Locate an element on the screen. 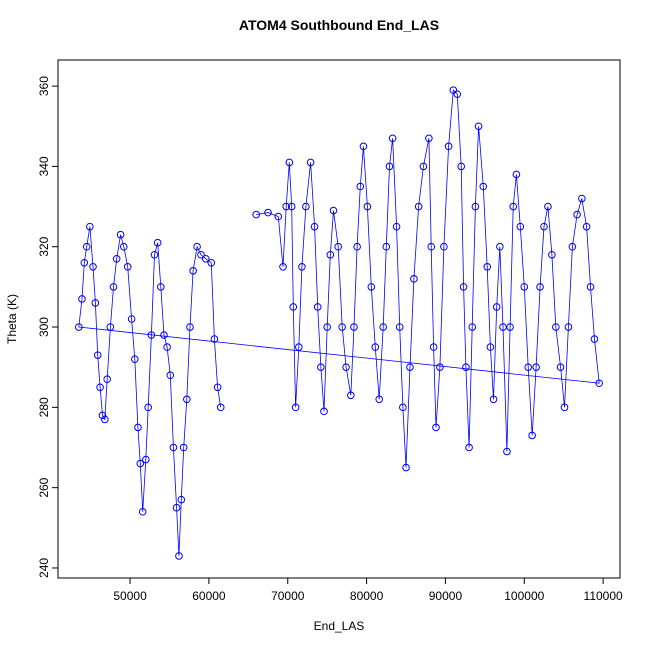  y-tick-label: 320 is located at coordinates (44, 246).